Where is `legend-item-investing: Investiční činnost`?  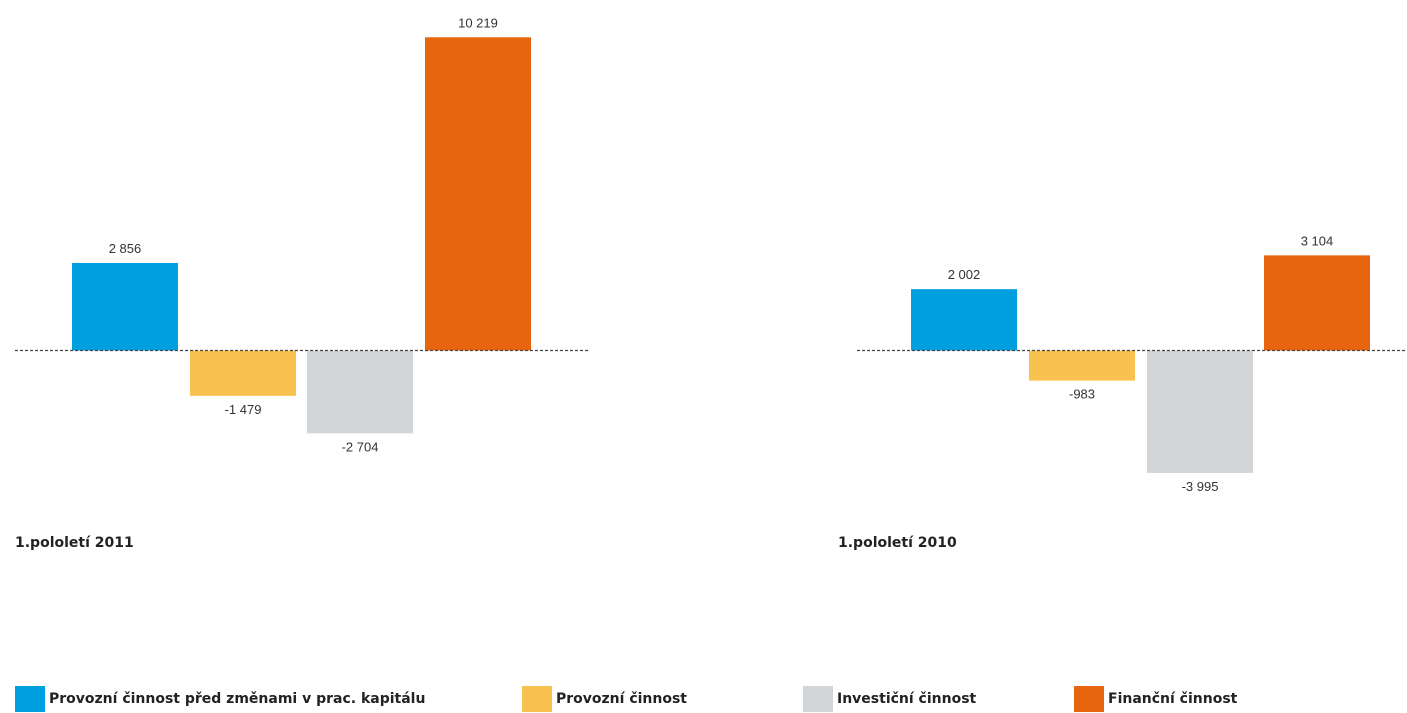
legend-item-investing: Investiční činnost is located at coordinates (889, 699).